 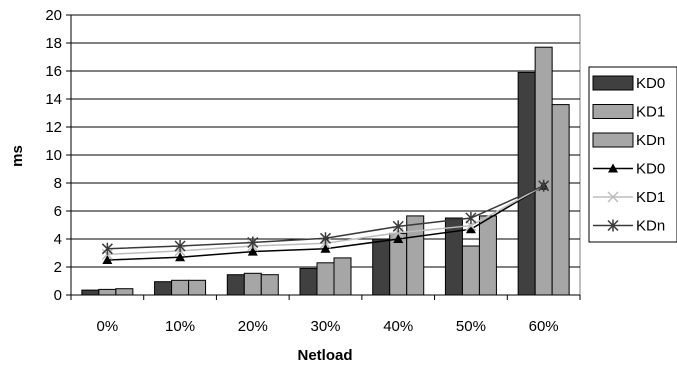 I want to click on y-tick-labels: 0 2 4 6 8 10 12 14 16 18 20, so click(x=53, y=155).